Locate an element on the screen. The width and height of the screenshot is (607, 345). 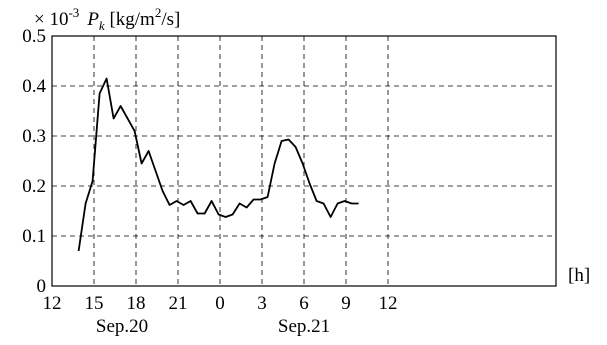
x-tick-label: 3 is located at coordinates (262, 303).